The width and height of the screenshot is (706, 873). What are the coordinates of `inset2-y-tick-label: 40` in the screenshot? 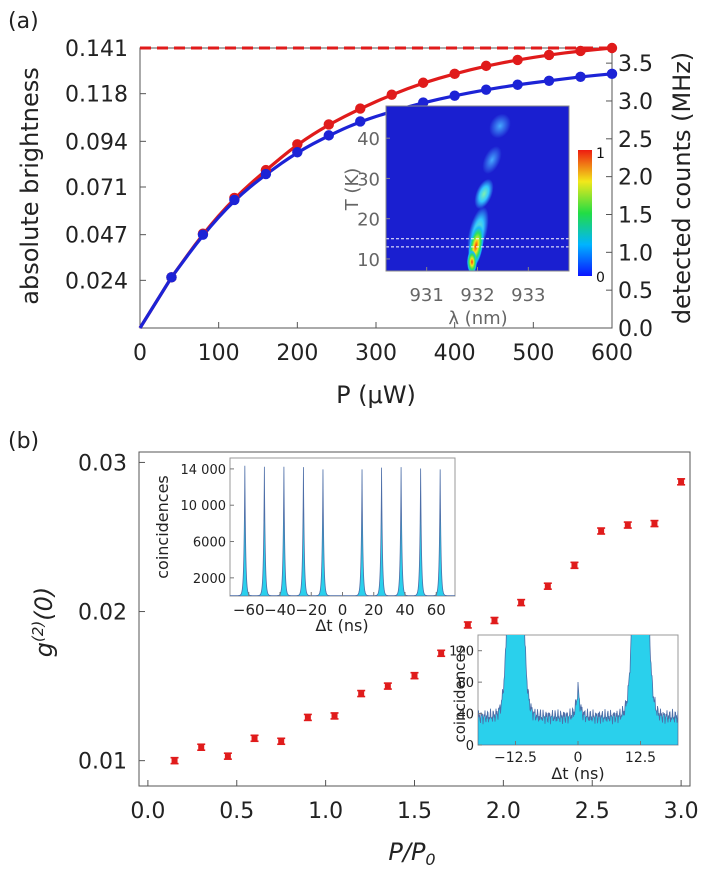 It's located at (465, 715).